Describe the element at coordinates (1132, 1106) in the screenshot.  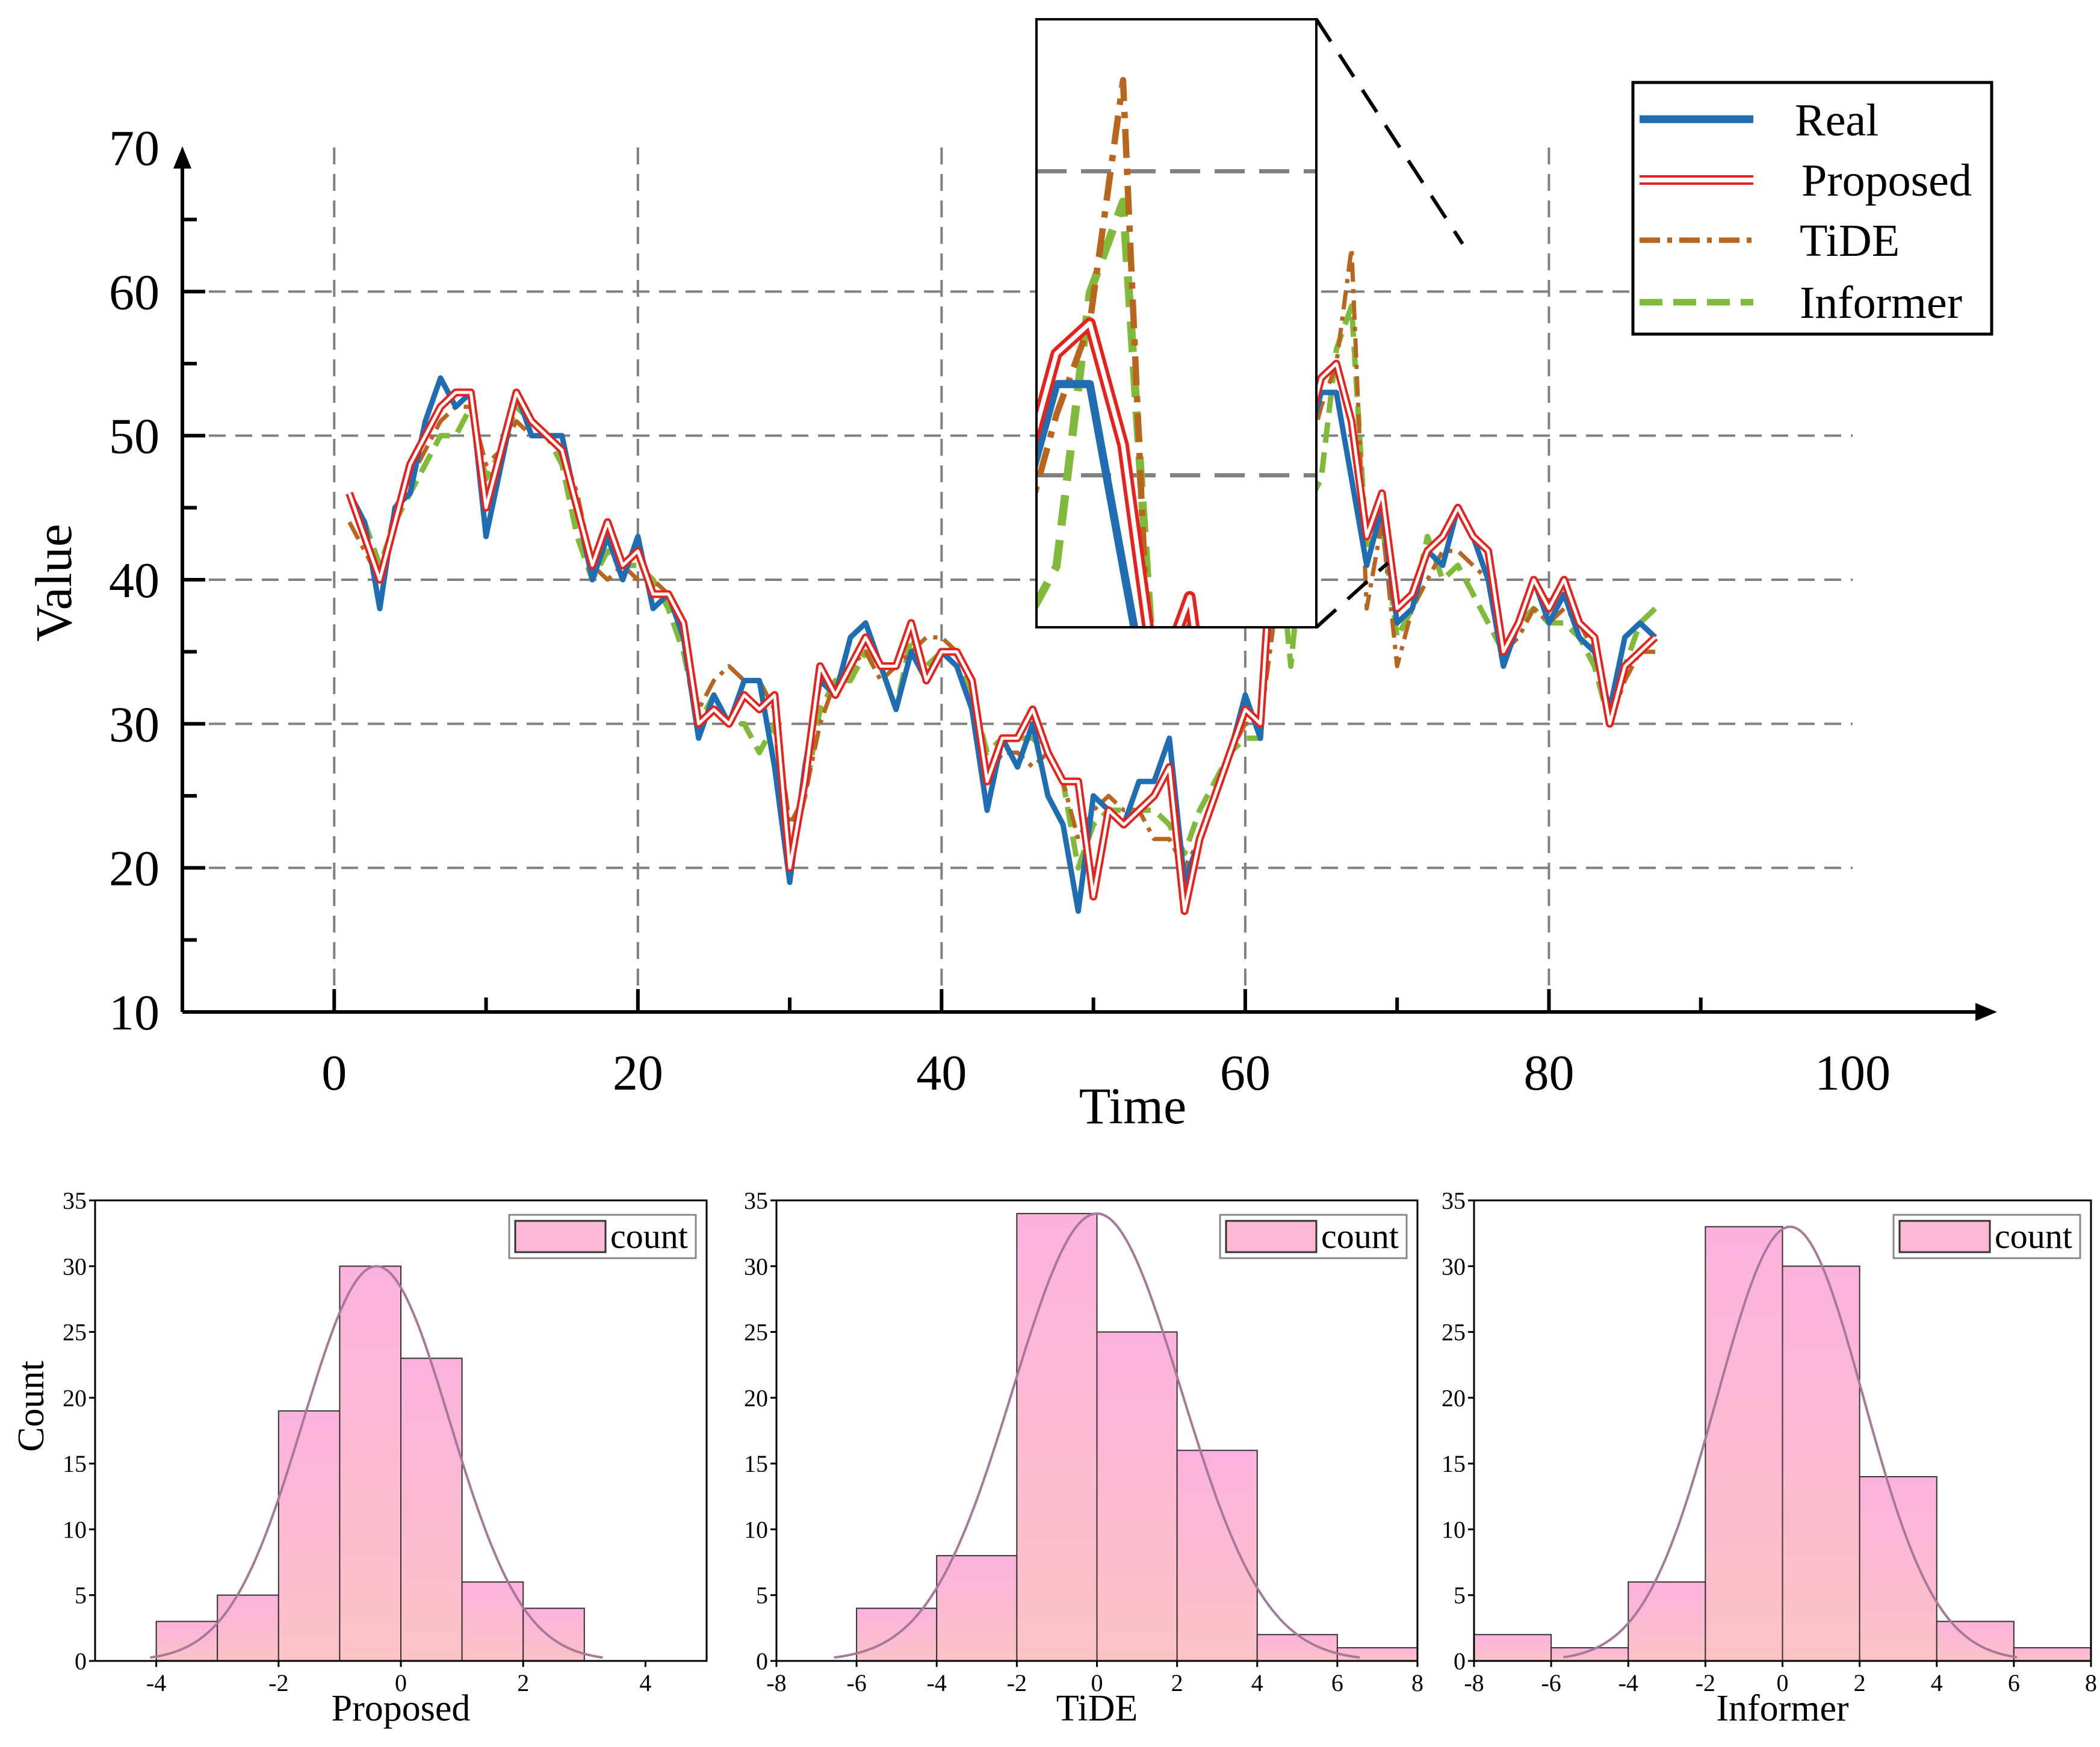
I see `main-x-axis-title: Time` at that location.